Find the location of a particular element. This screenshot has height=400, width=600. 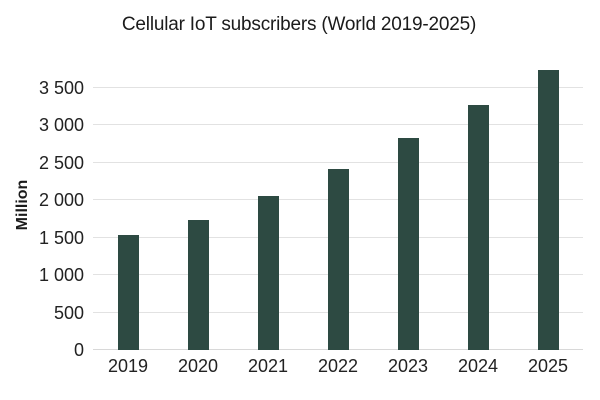

bar-2020 is located at coordinates (198, 285).